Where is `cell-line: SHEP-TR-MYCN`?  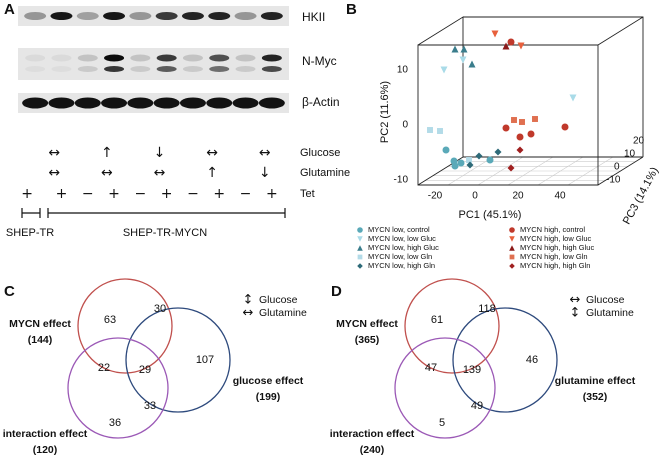 cell-line: SHEP-TR-MYCN is located at coordinates (165, 233).